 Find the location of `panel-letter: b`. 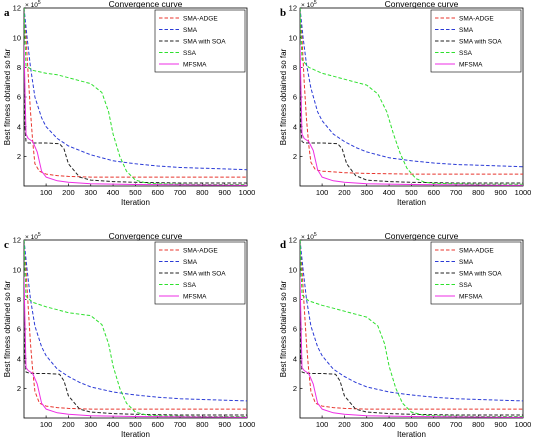

panel-letter: b is located at coordinates (283, 13).